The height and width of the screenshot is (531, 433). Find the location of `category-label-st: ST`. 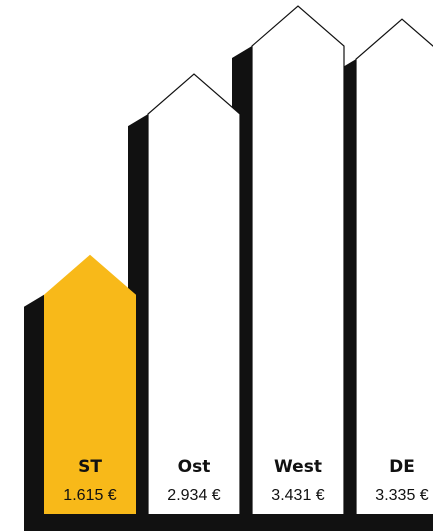

category-label-st: ST is located at coordinates (90, 467).